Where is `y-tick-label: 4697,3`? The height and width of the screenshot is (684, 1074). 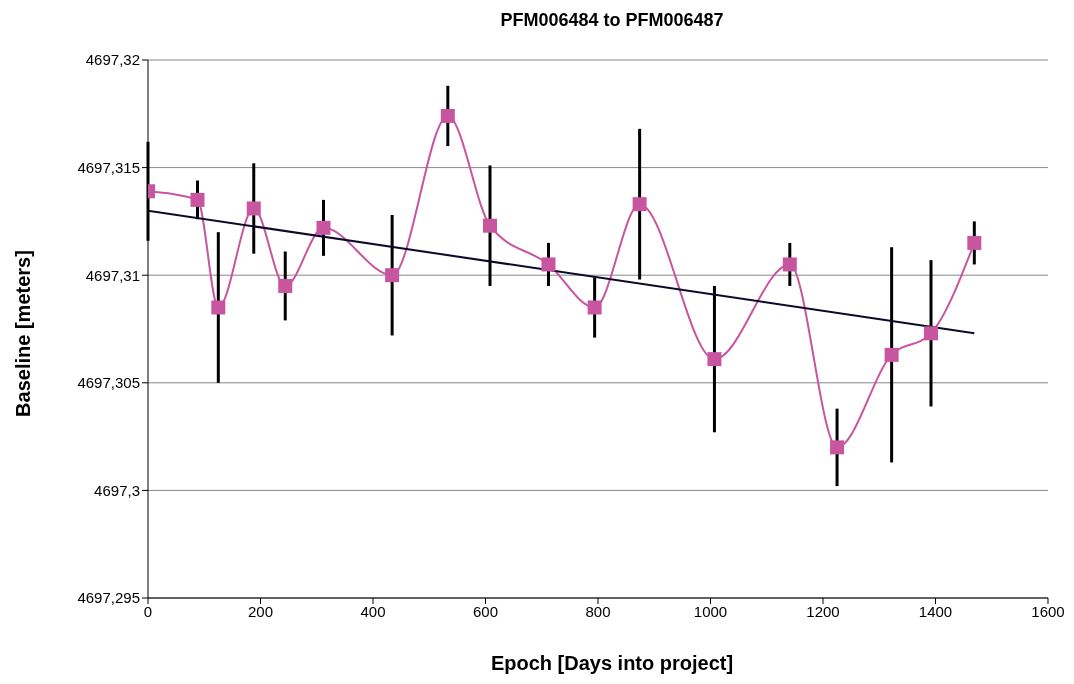 y-tick-label: 4697,3 is located at coordinates (117, 490).